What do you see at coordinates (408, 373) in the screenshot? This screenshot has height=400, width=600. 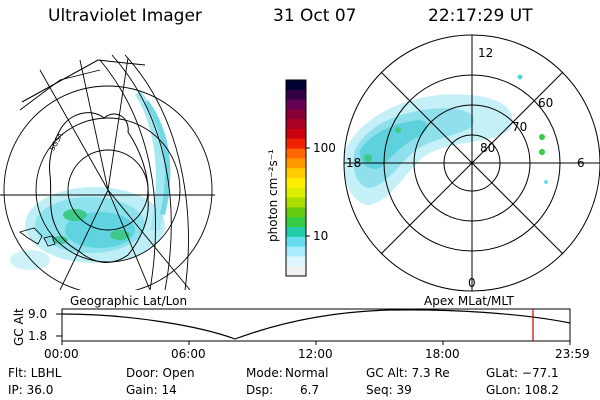 I see `gc-alt-info: GC Alt: 7.3 Re` at bounding box center [408, 373].